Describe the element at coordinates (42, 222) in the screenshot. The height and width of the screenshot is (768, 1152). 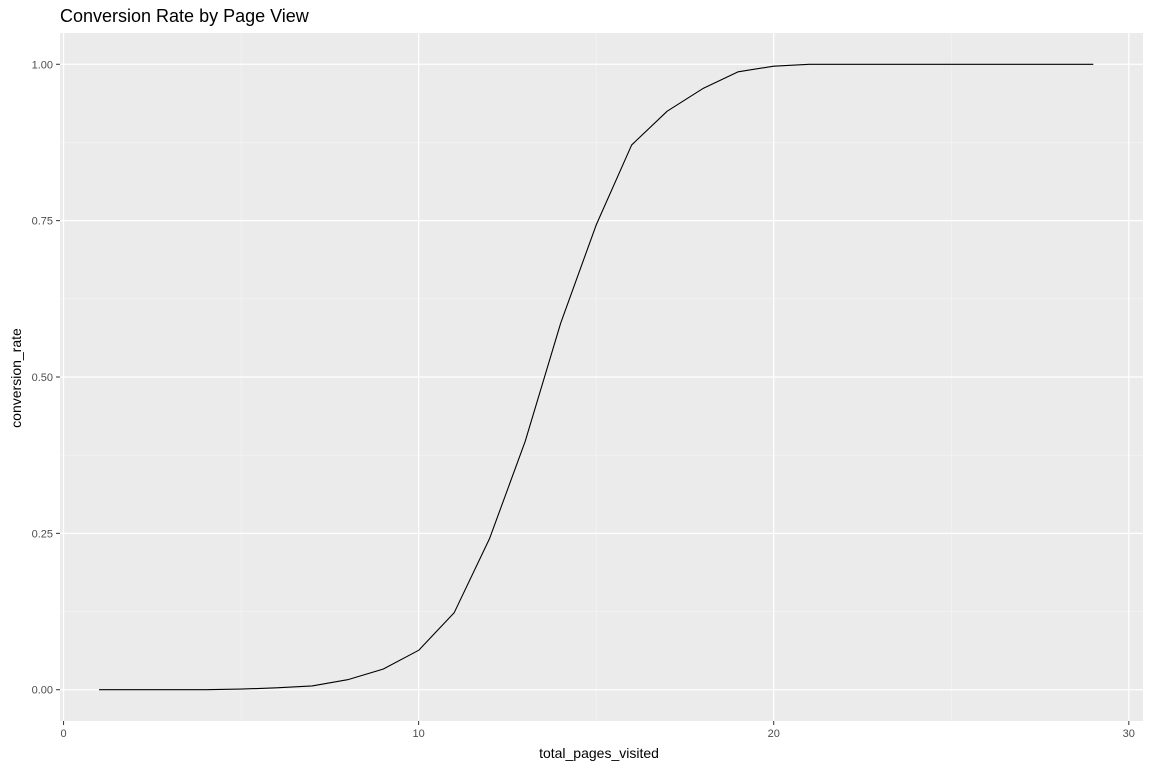
I see `y-tick-label: 0.75` at that location.